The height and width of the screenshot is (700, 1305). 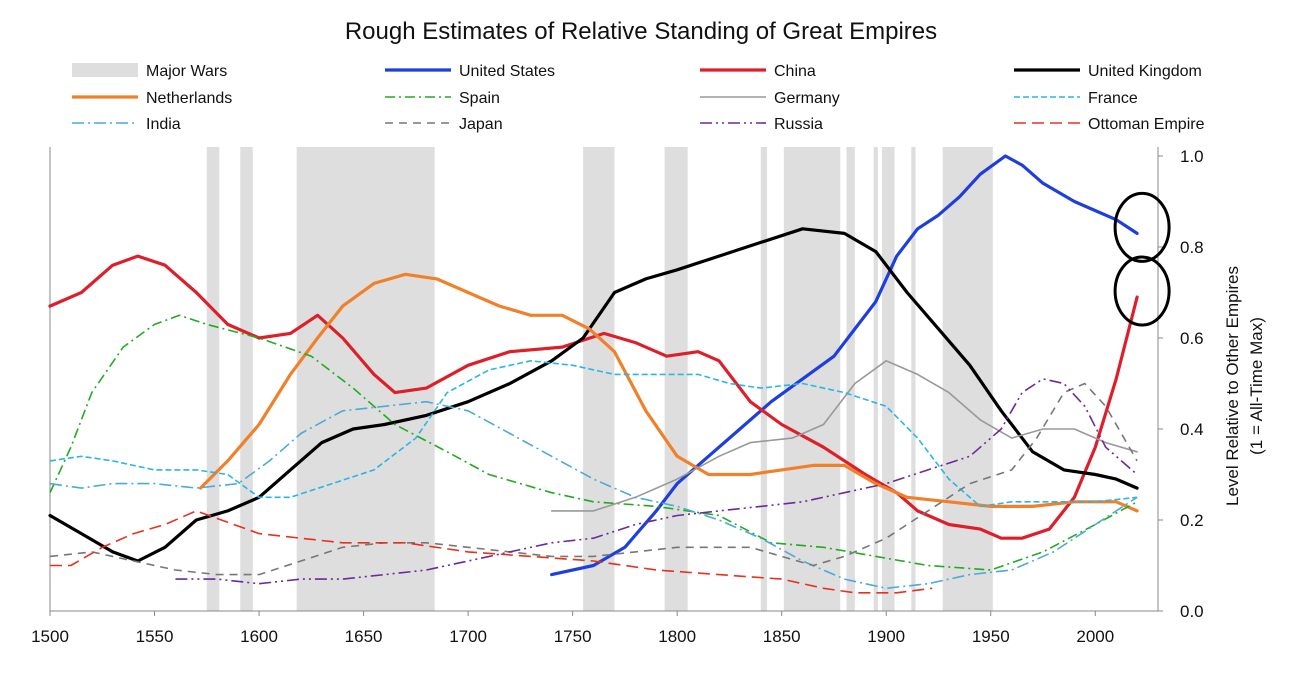 What do you see at coordinates (1192, 429) in the screenshot?
I see `y-tick-label-2: 0.4` at bounding box center [1192, 429].